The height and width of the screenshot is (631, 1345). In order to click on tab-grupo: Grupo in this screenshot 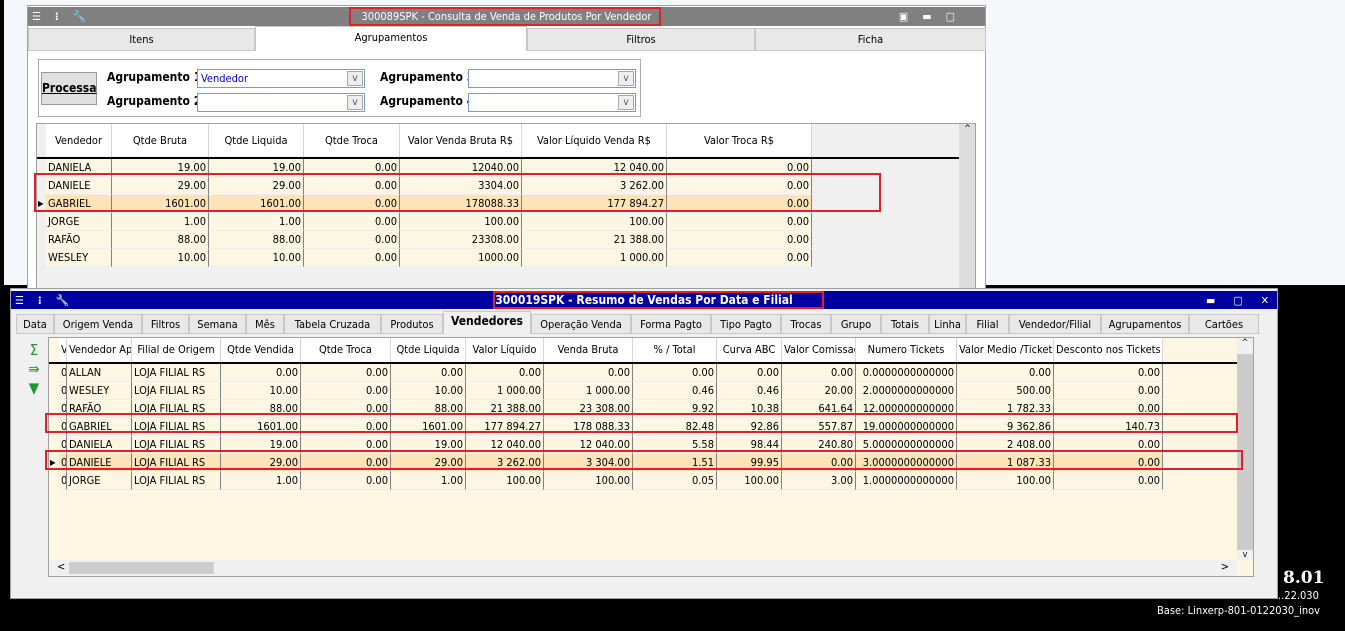, I will do `click(856, 324)`.